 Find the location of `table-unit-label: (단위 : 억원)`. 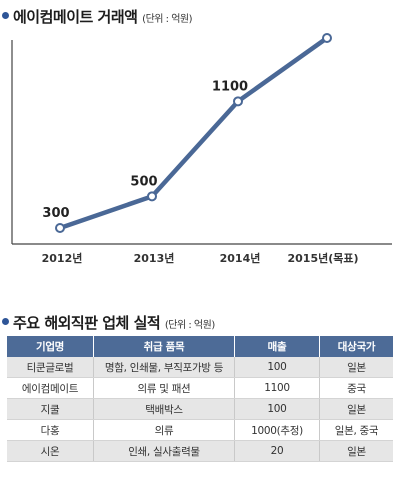

table-unit-label: (단위 : 억원) is located at coordinates (189, 325).